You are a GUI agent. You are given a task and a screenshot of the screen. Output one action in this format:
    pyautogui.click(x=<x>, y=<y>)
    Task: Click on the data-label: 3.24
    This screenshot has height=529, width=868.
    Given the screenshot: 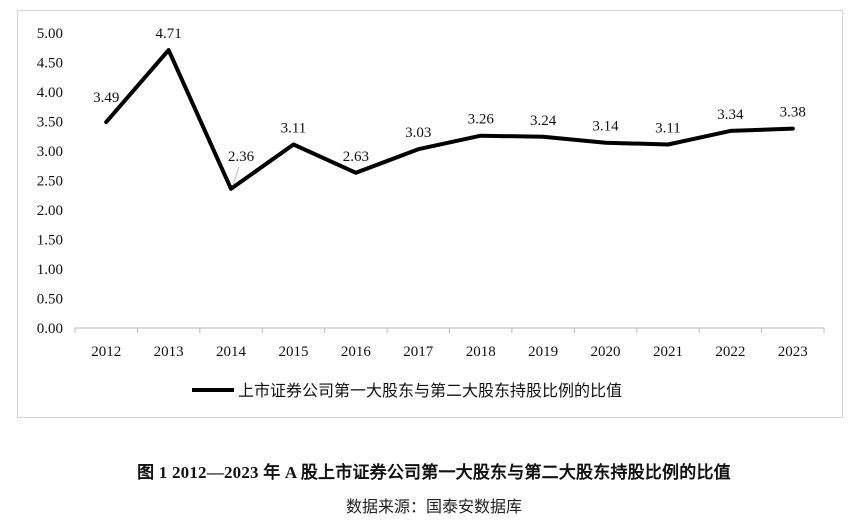 What is the action you would take?
    pyautogui.click(x=543, y=121)
    